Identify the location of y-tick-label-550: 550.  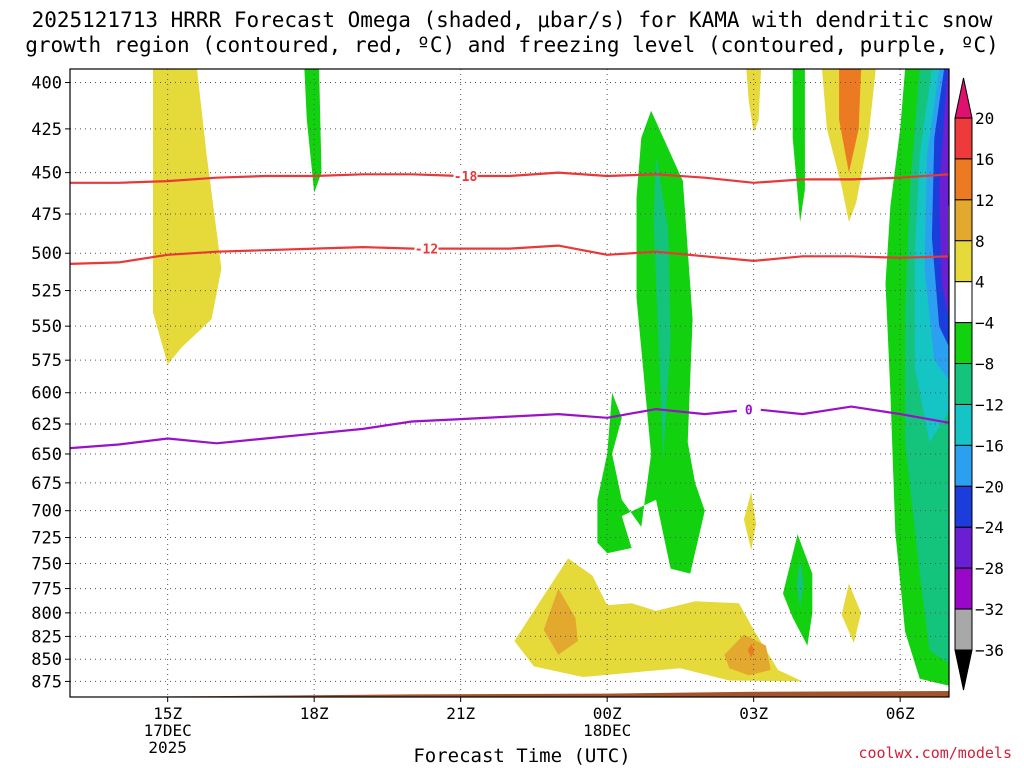
(46, 327).